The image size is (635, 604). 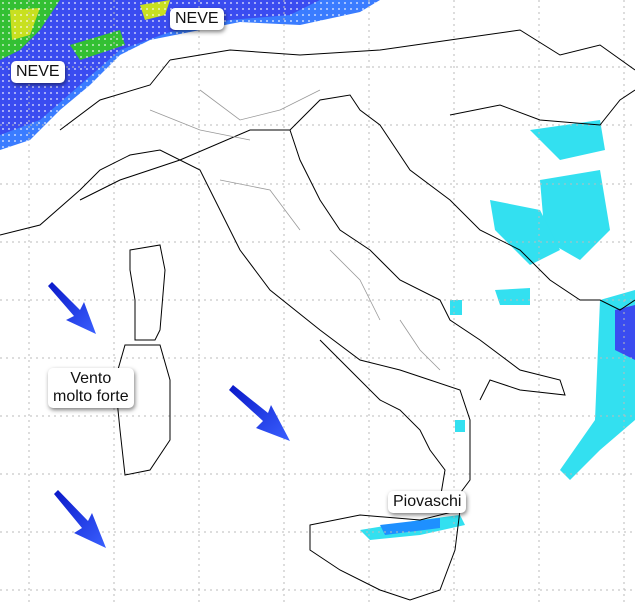 I want to click on showers-label: Piovaschi, so click(x=427, y=502).